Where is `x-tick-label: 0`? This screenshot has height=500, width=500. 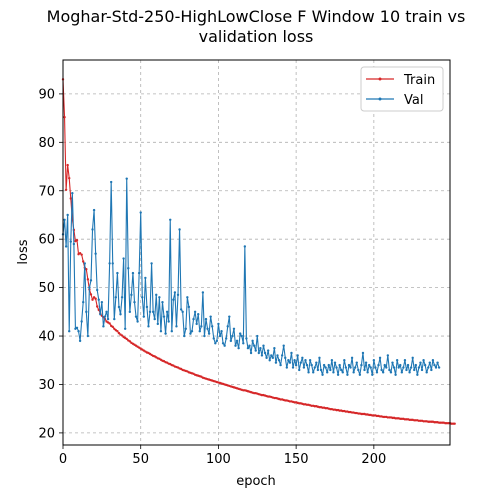
x-tick-label: 0 is located at coordinates (63, 459).